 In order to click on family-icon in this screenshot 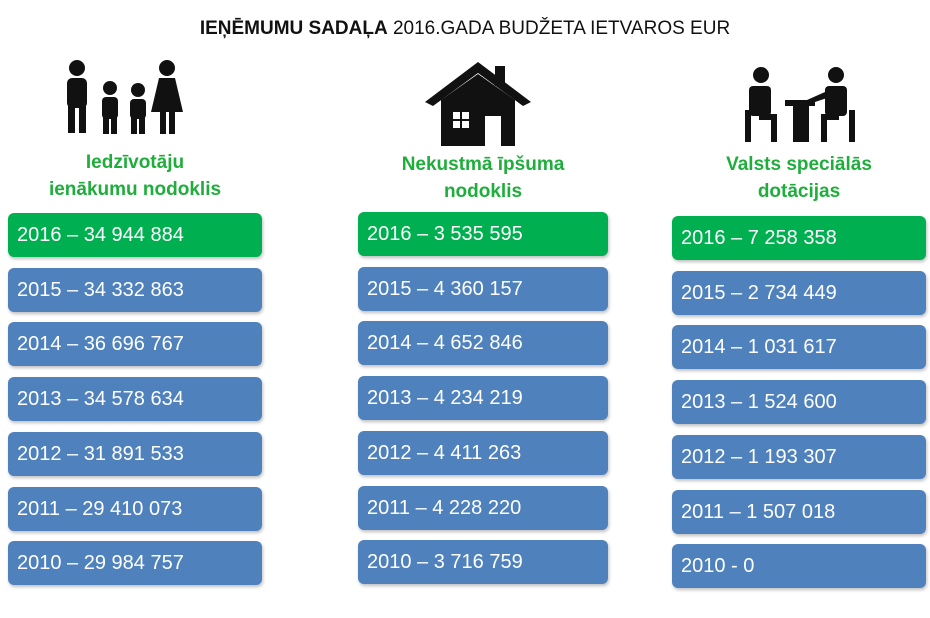, I will do `click(125, 97)`.